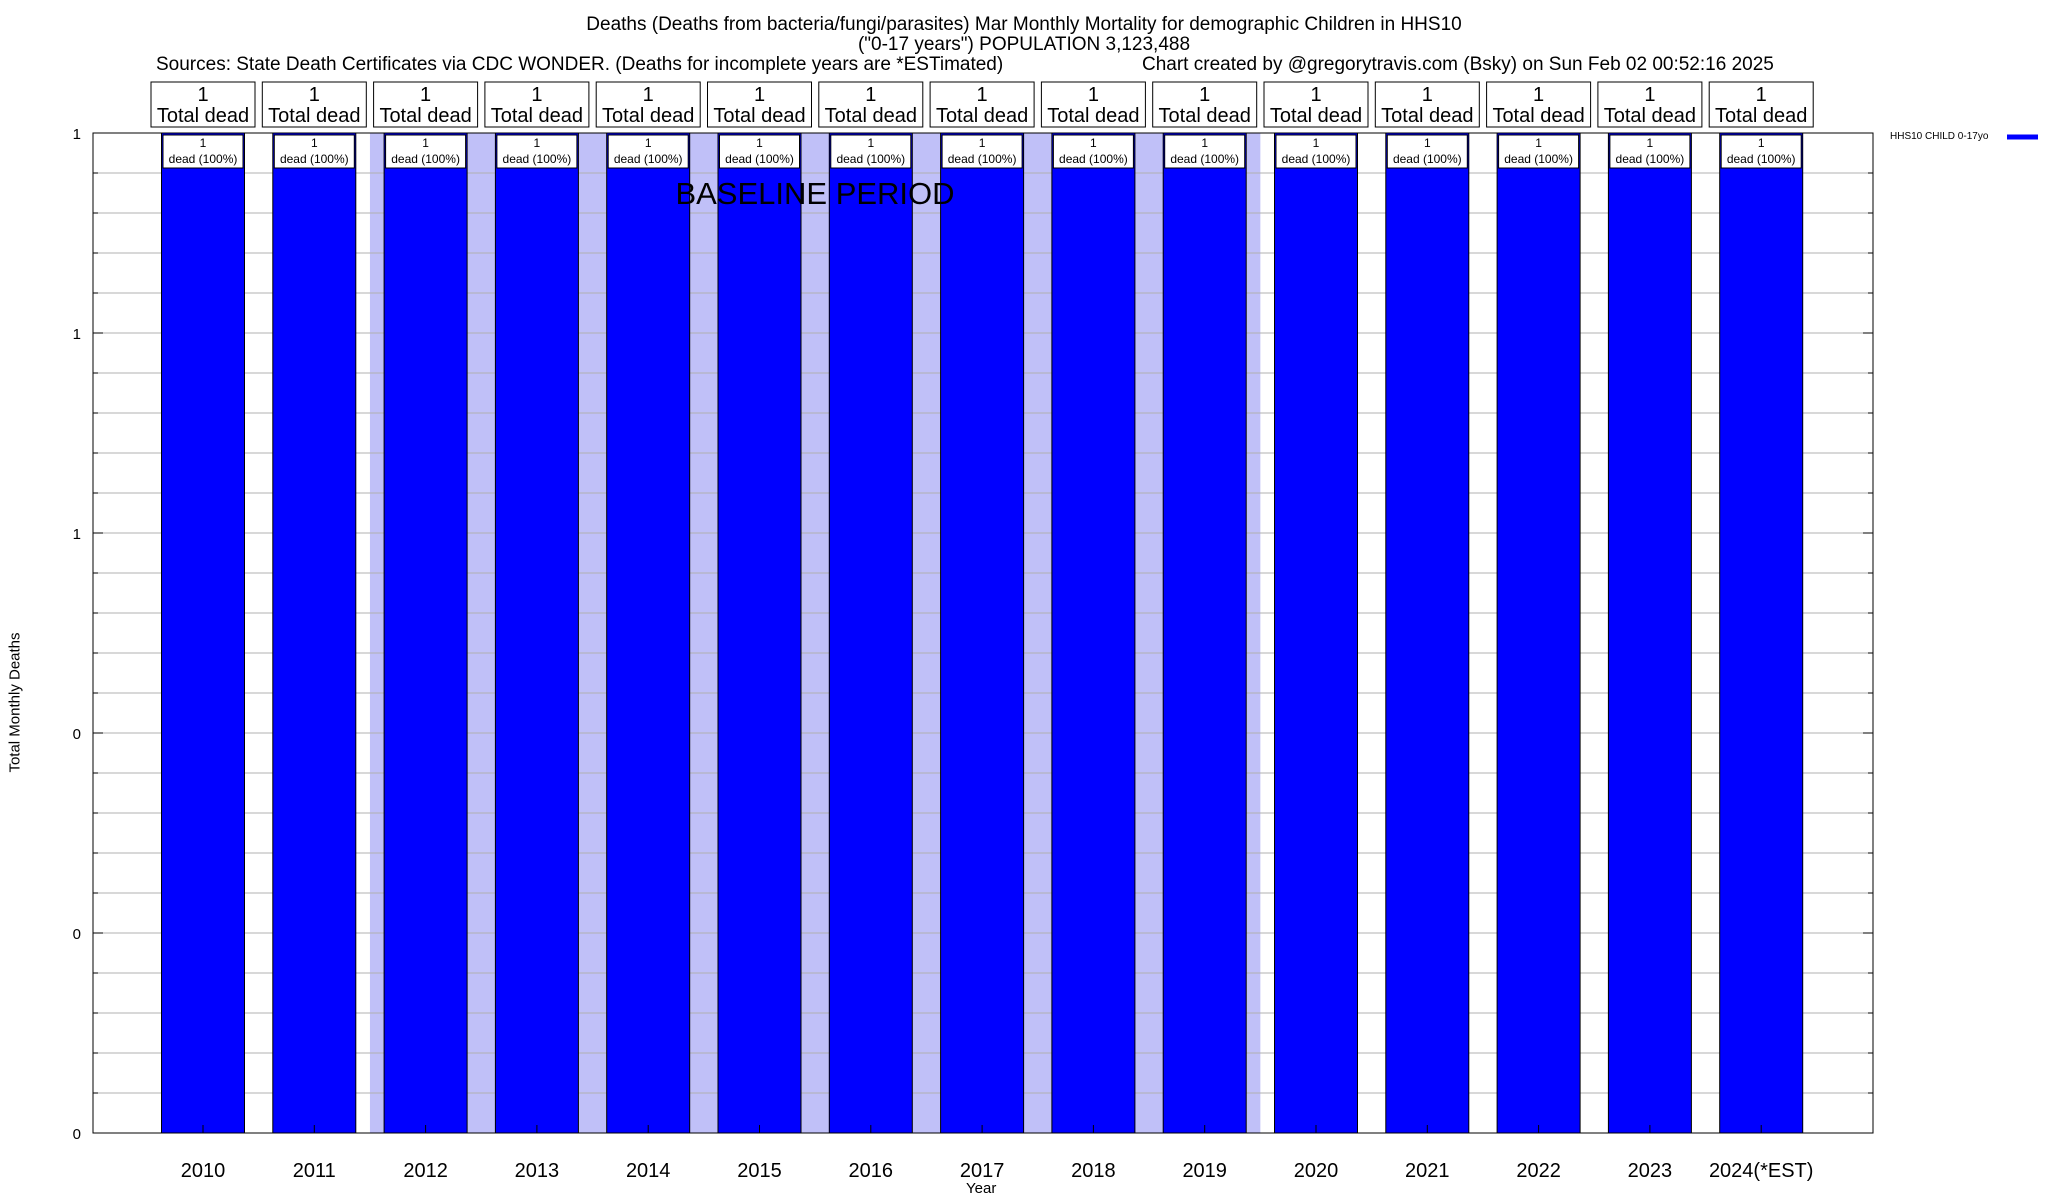 Image resolution: width=2048 pixels, height=1200 pixels. I want to click on bar-2011, so click(314, 633).